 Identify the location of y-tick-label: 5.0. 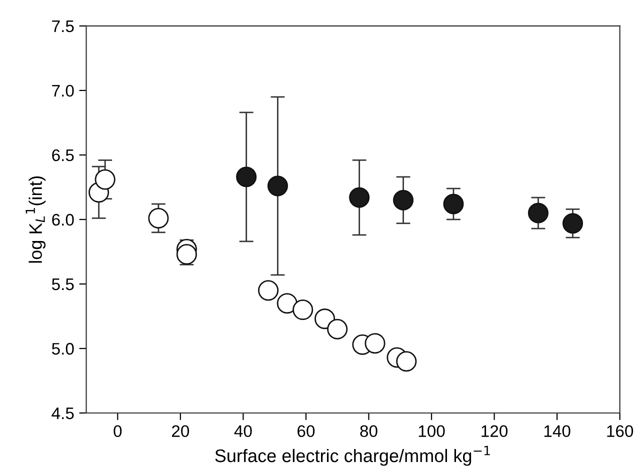
(63, 348).